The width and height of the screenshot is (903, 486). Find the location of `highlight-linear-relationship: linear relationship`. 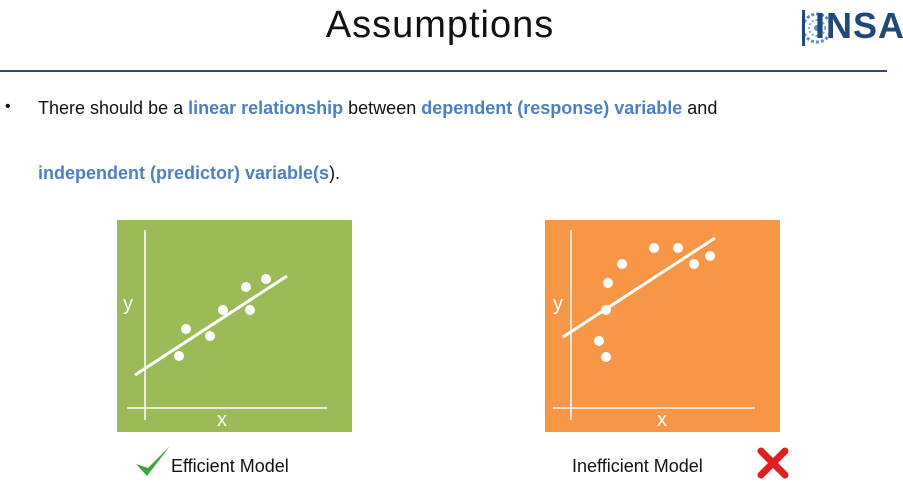

highlight-linear-relationship: linear relationship is located at coordinates (266, 108).